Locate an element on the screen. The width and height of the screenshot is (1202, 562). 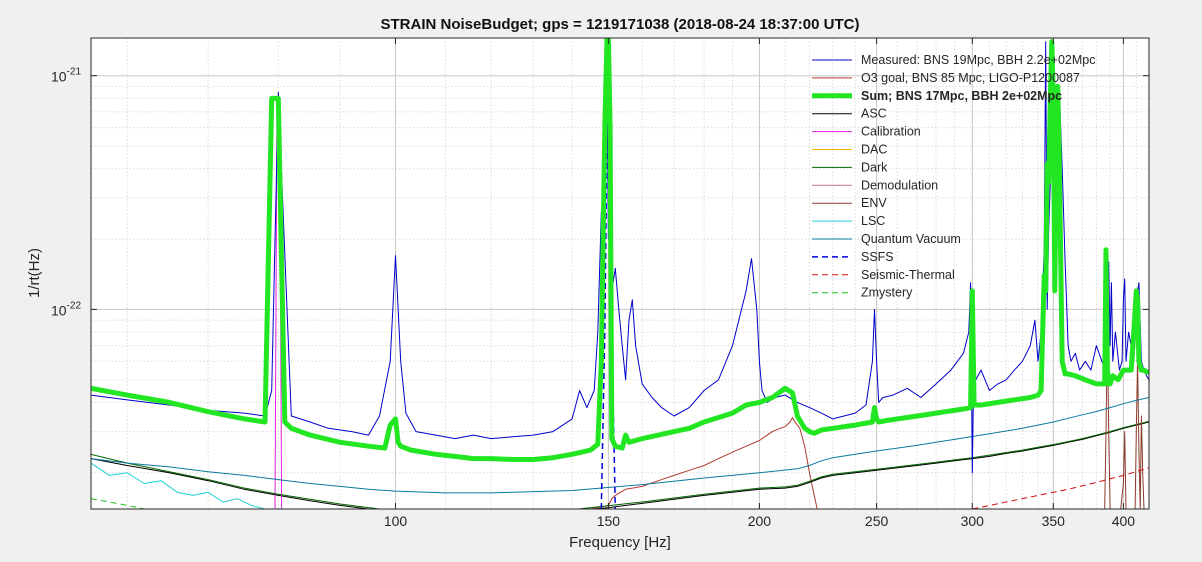
x-axis-label: Frequency [Hz] is located at coordinates (620, 542).